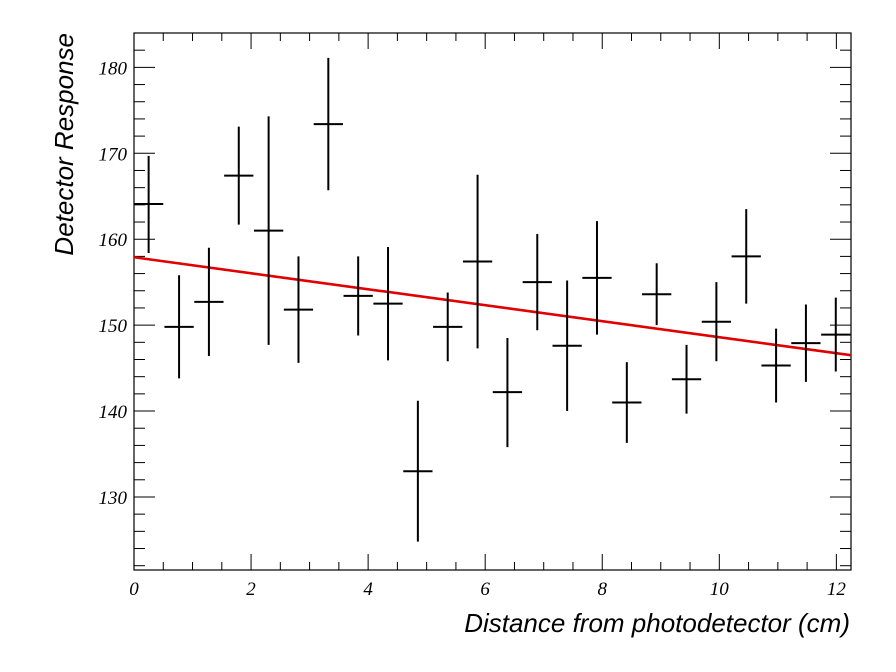 The image size is (896, 672). I want to click on fit-line-layer, so click(492, 306).